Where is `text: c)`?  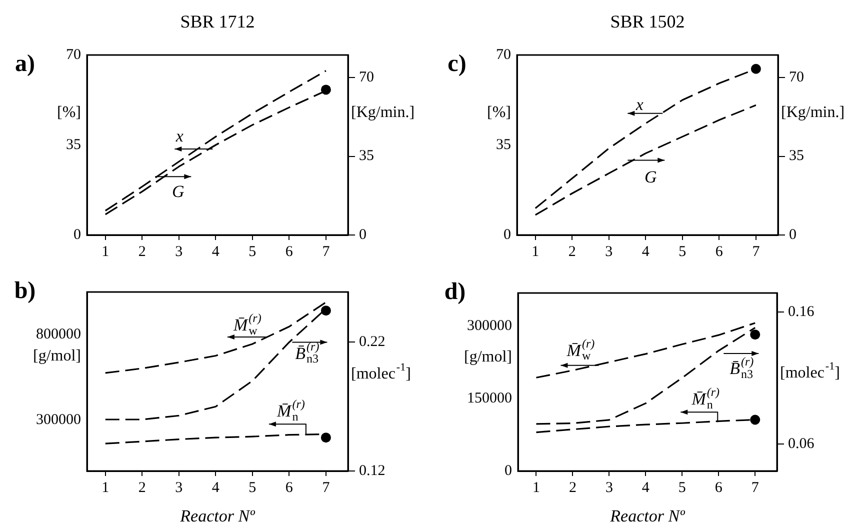 text: c) is located at coordinates (457, 64).